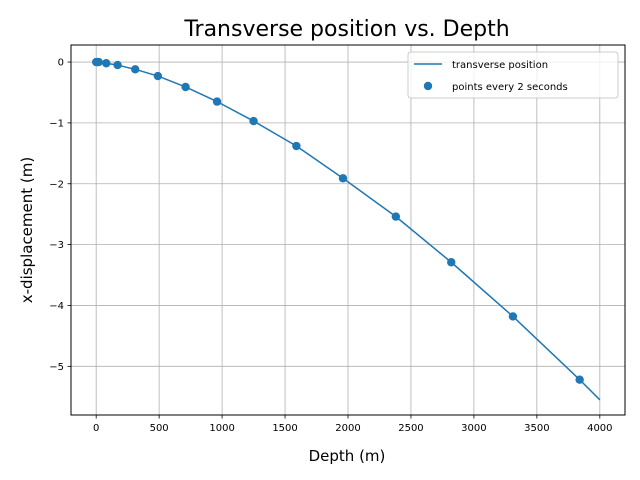  What do you see at coordinates (159, 428) in the screenshot?
I see `x-tick-label: 500` at bounding box center [159, 428].